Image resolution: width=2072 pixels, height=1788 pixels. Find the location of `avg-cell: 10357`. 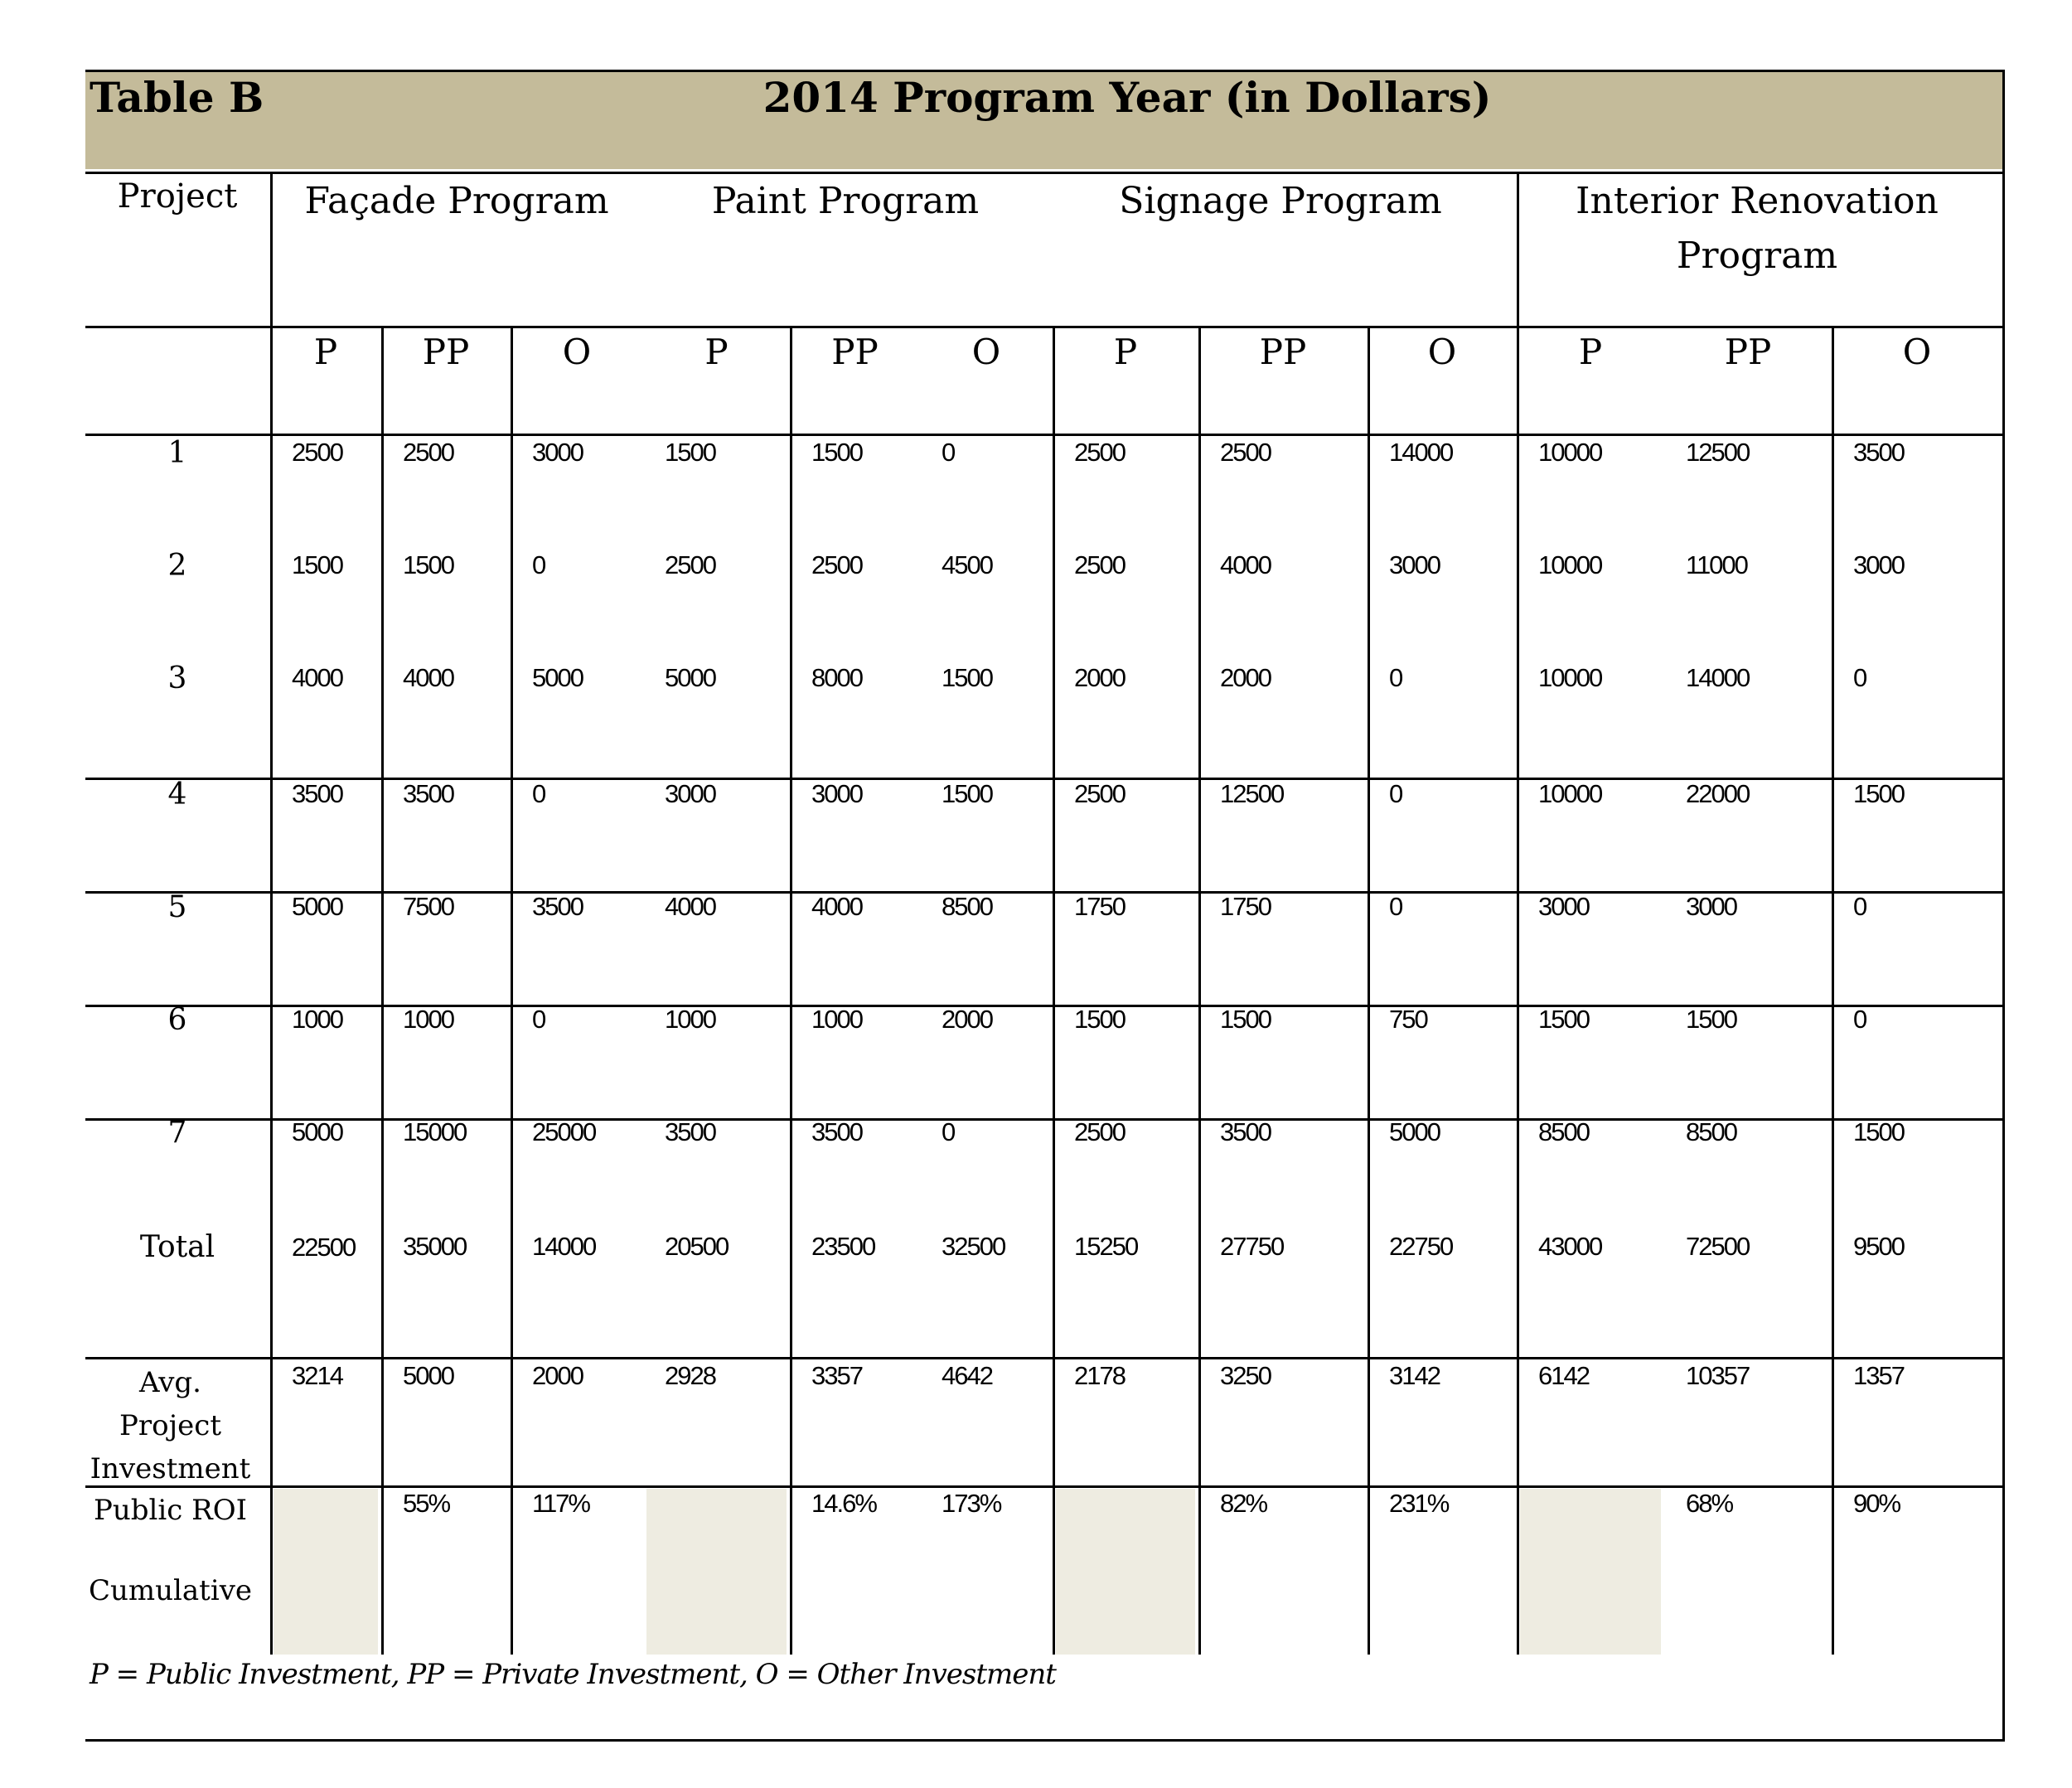

avg-cell: 10357 is located at coordinates (1718, 1375).